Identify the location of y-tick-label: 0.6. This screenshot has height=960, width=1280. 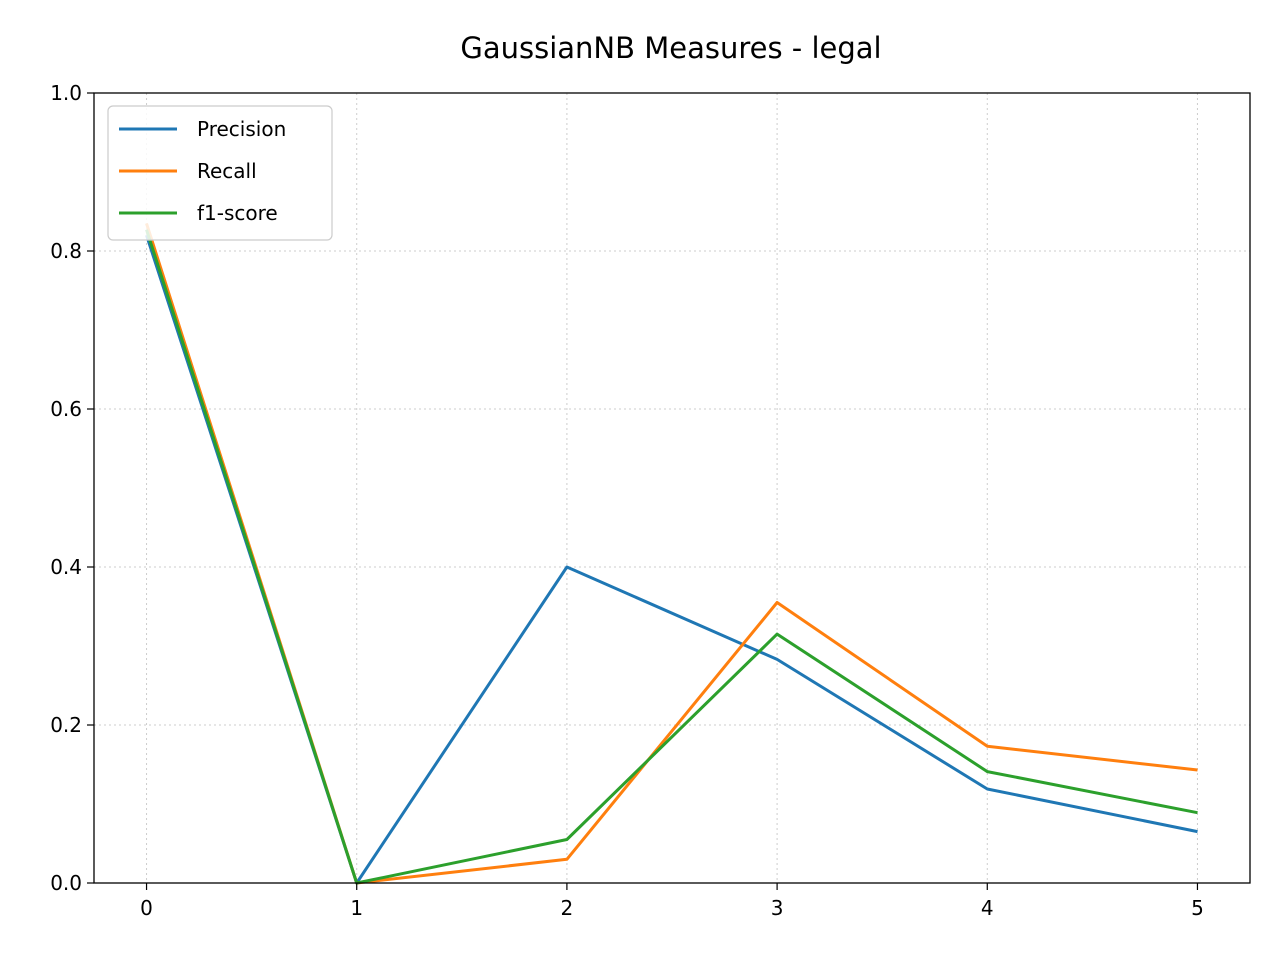
(66, 409).